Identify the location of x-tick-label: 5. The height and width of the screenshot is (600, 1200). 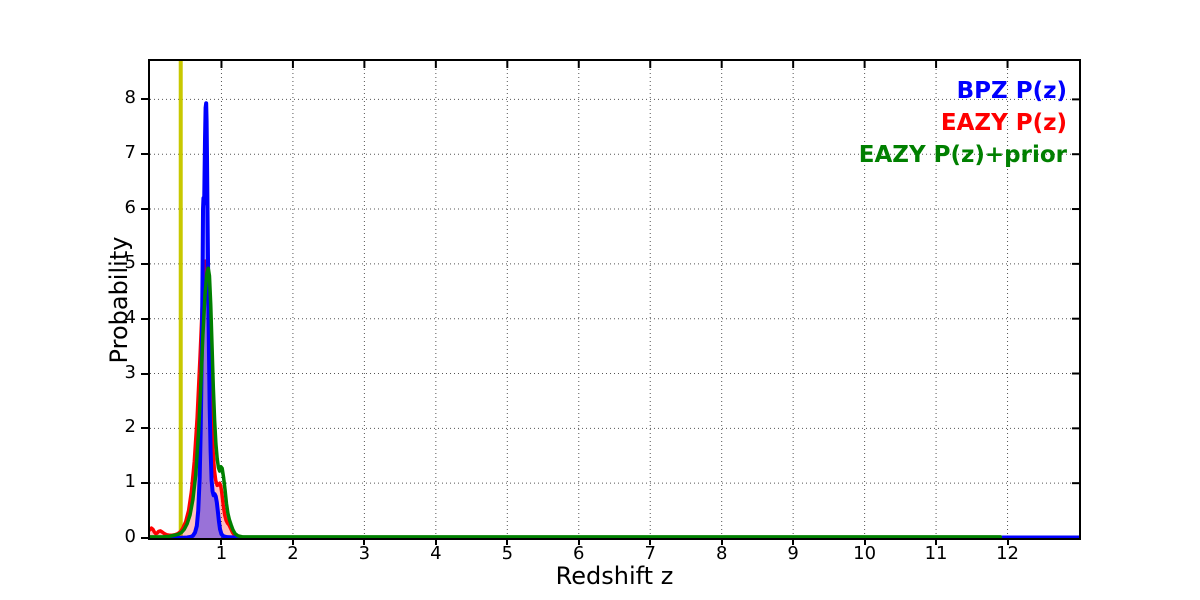
(507, 553).